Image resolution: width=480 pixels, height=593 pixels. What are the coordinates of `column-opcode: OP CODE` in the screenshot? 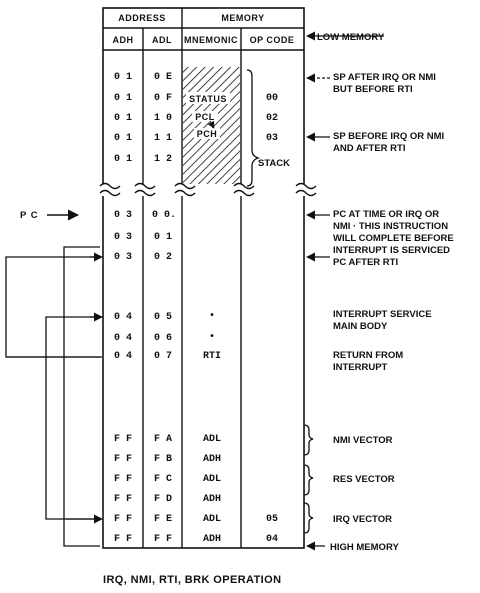 It's located at (272, 40).